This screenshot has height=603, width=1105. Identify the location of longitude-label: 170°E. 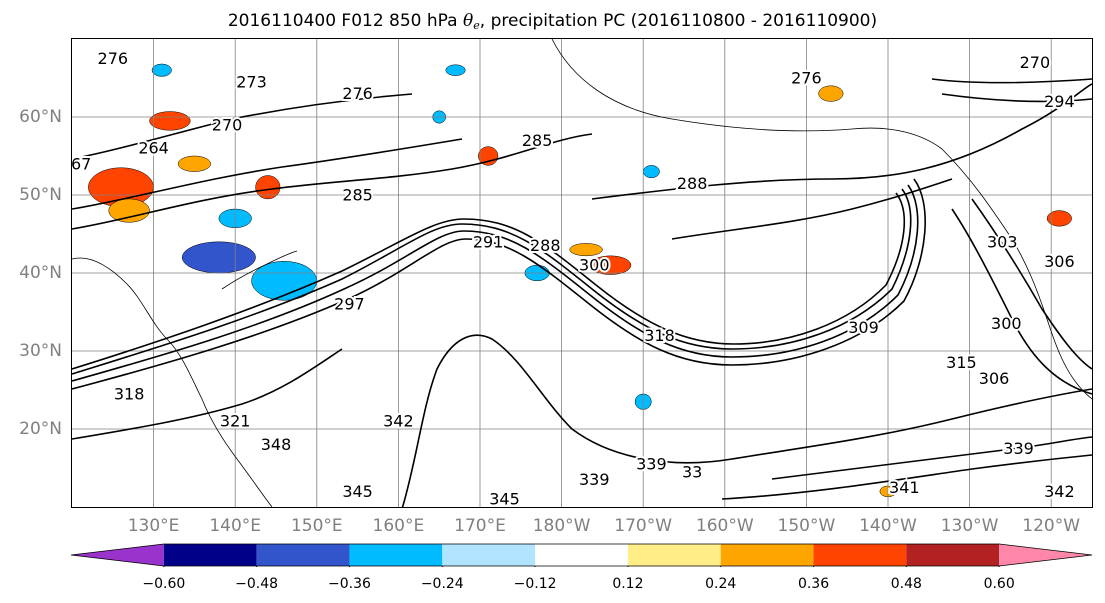
(480, 526).